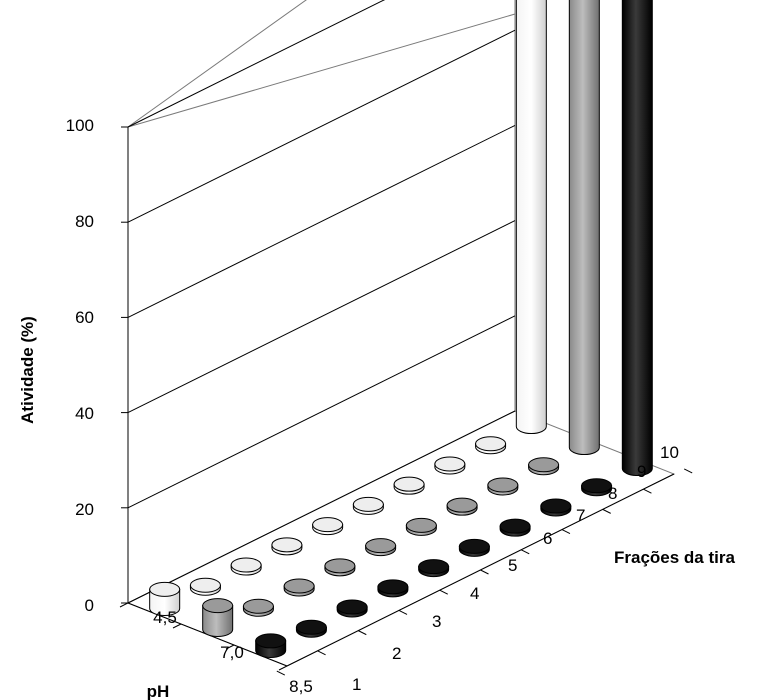 This screenshot has width=779, height=700. I want to click on x-tick-label: 7,0, so click(232, 652).